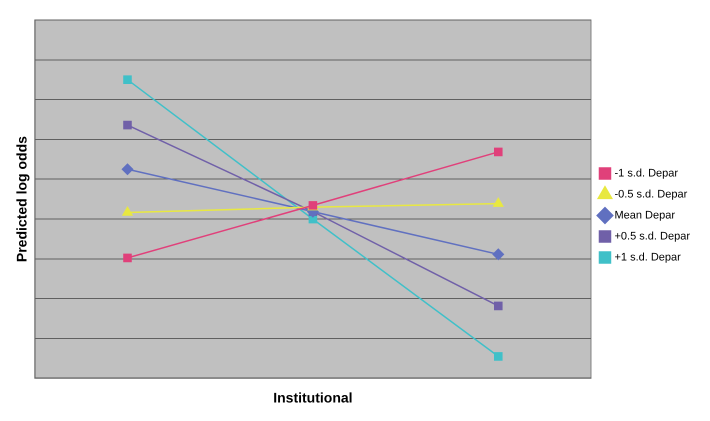  What do you see at coordinates (646, 174) in the screenshot?
I see `legend-label: -1 s.d. Depar` at bounding box center [646, 174].